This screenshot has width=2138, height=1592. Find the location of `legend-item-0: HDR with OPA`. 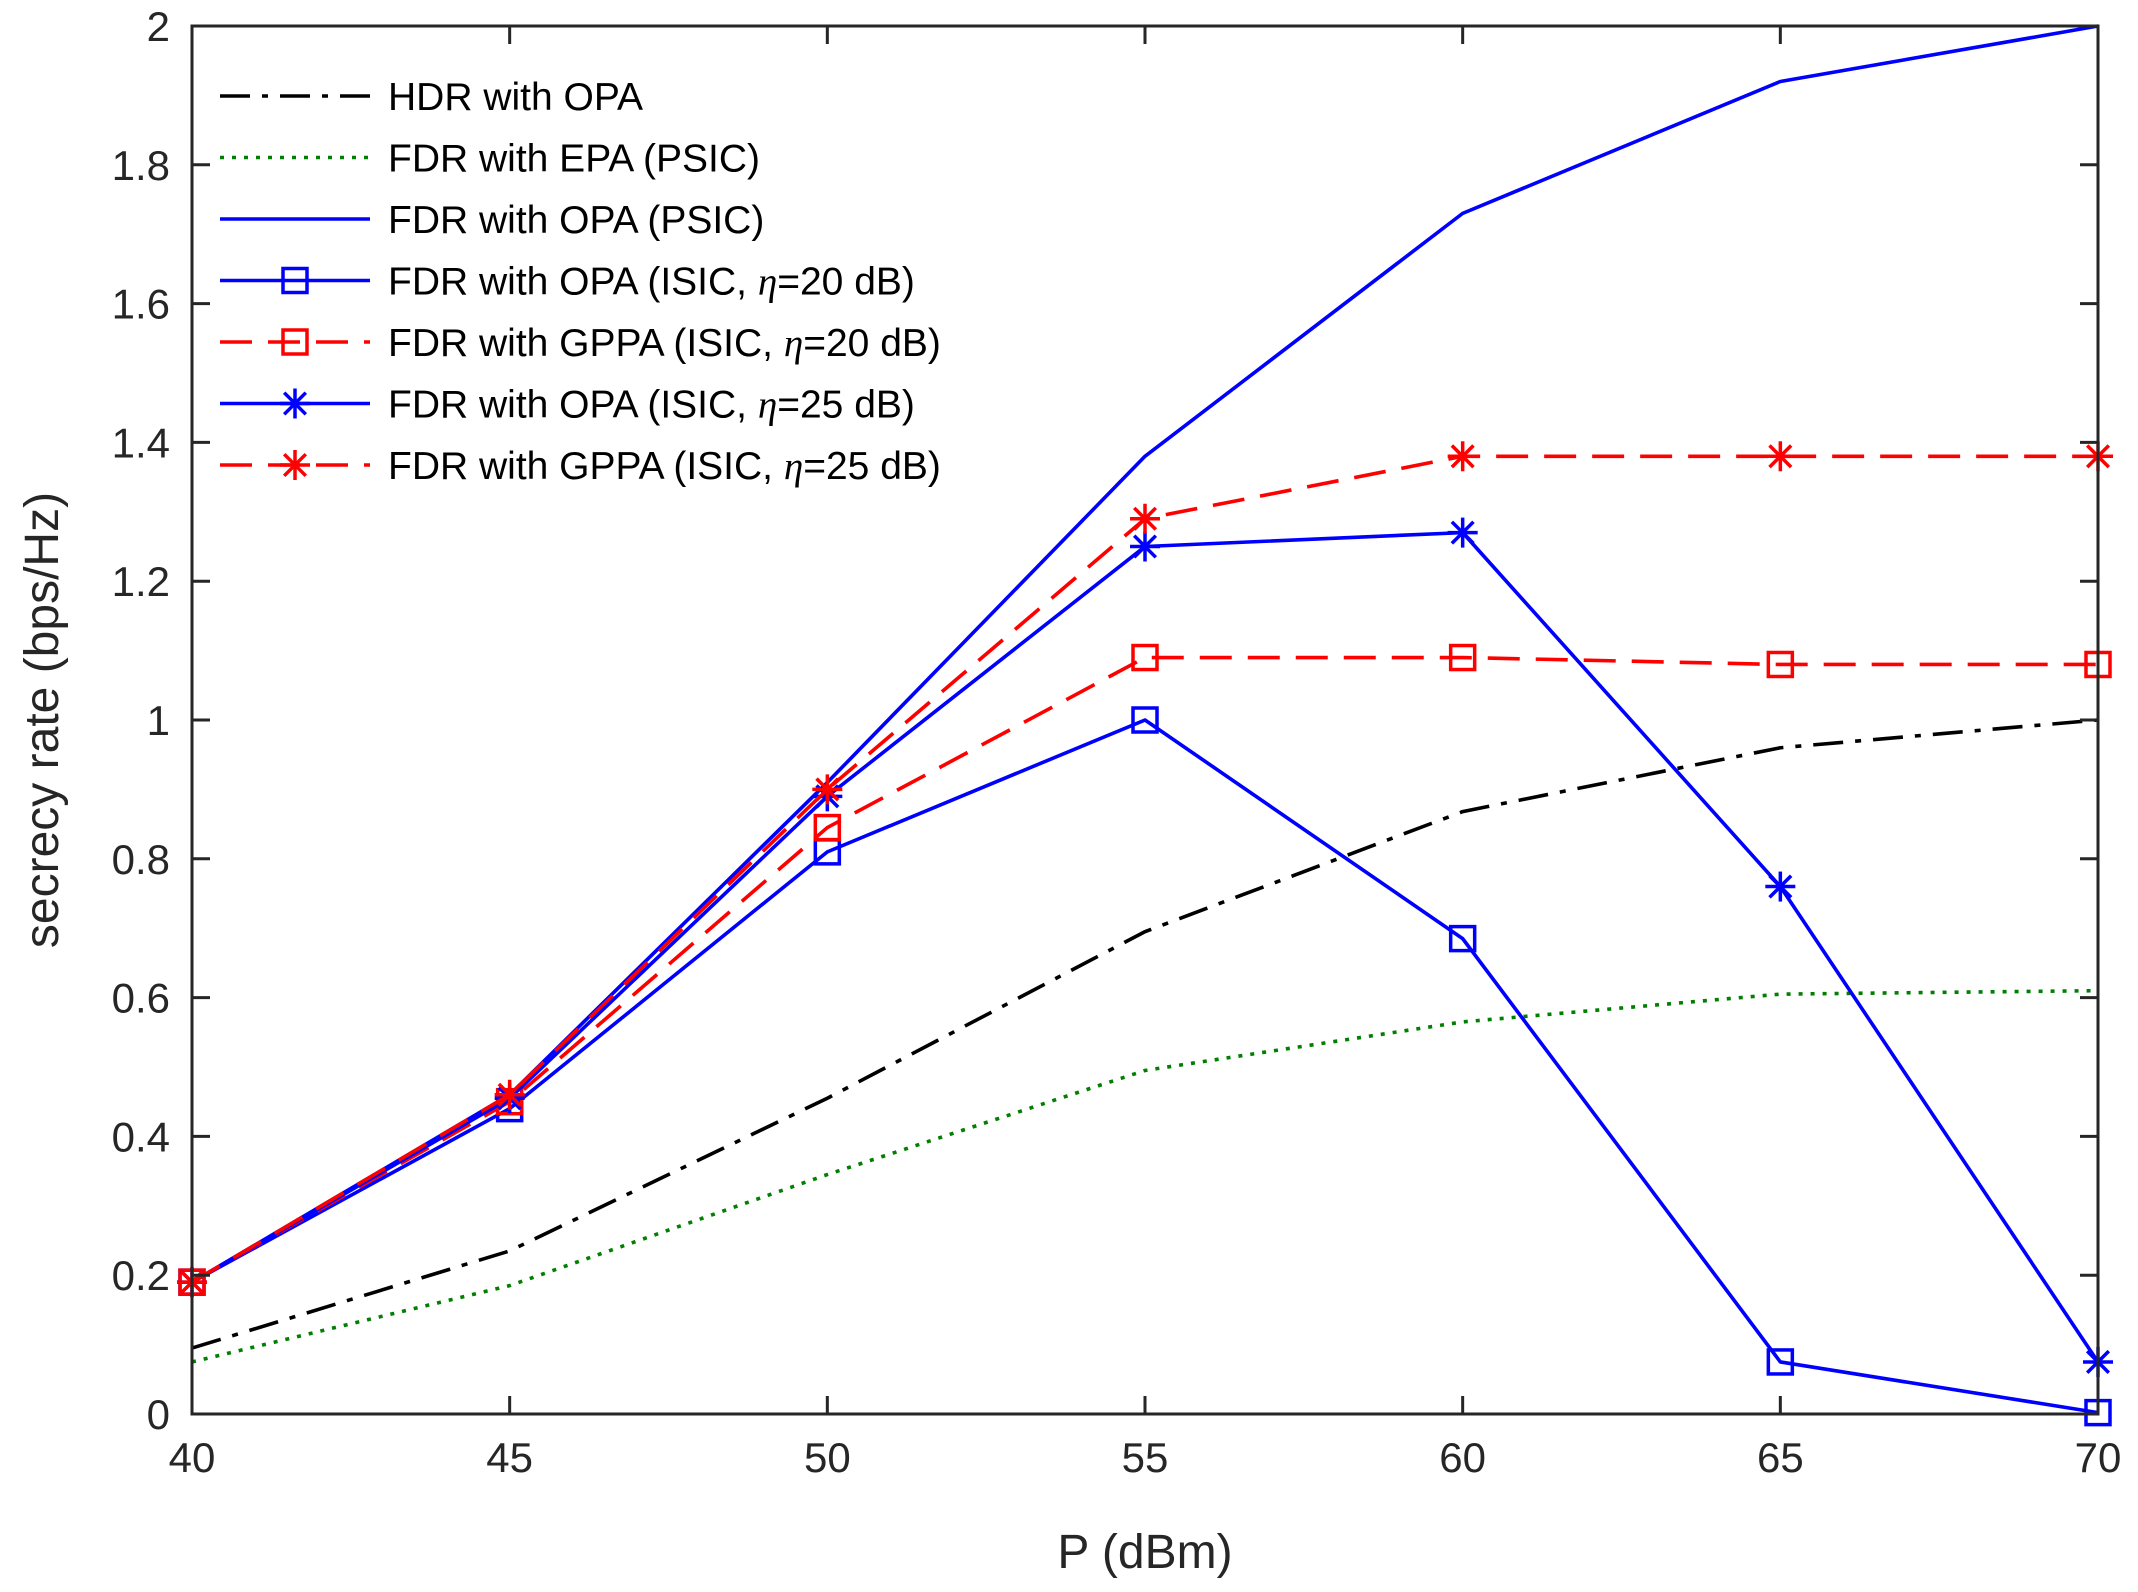

legend-item-0: HDR with OPA is located at coordinates (431, 97).